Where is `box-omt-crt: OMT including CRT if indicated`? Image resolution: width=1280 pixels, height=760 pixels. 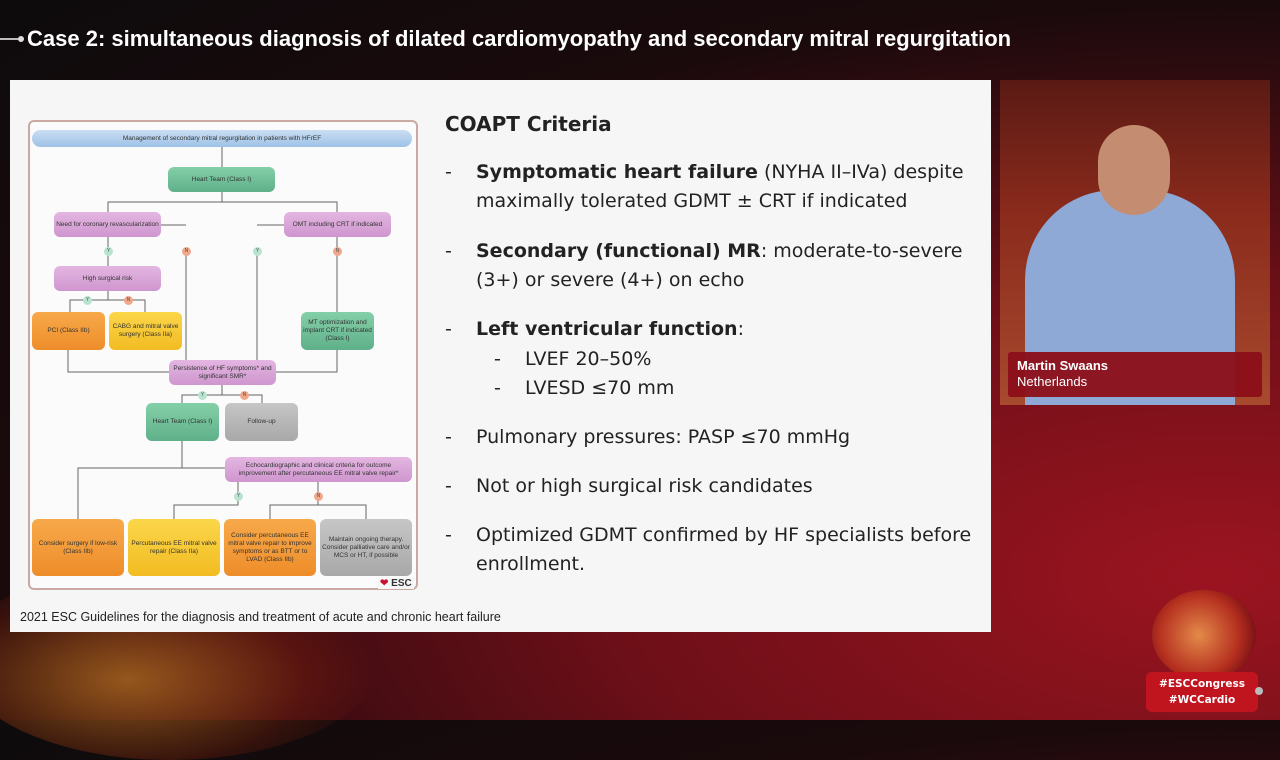 box-omt-crt: OMT including CRT if indicated is located at coordinates (337, 224).